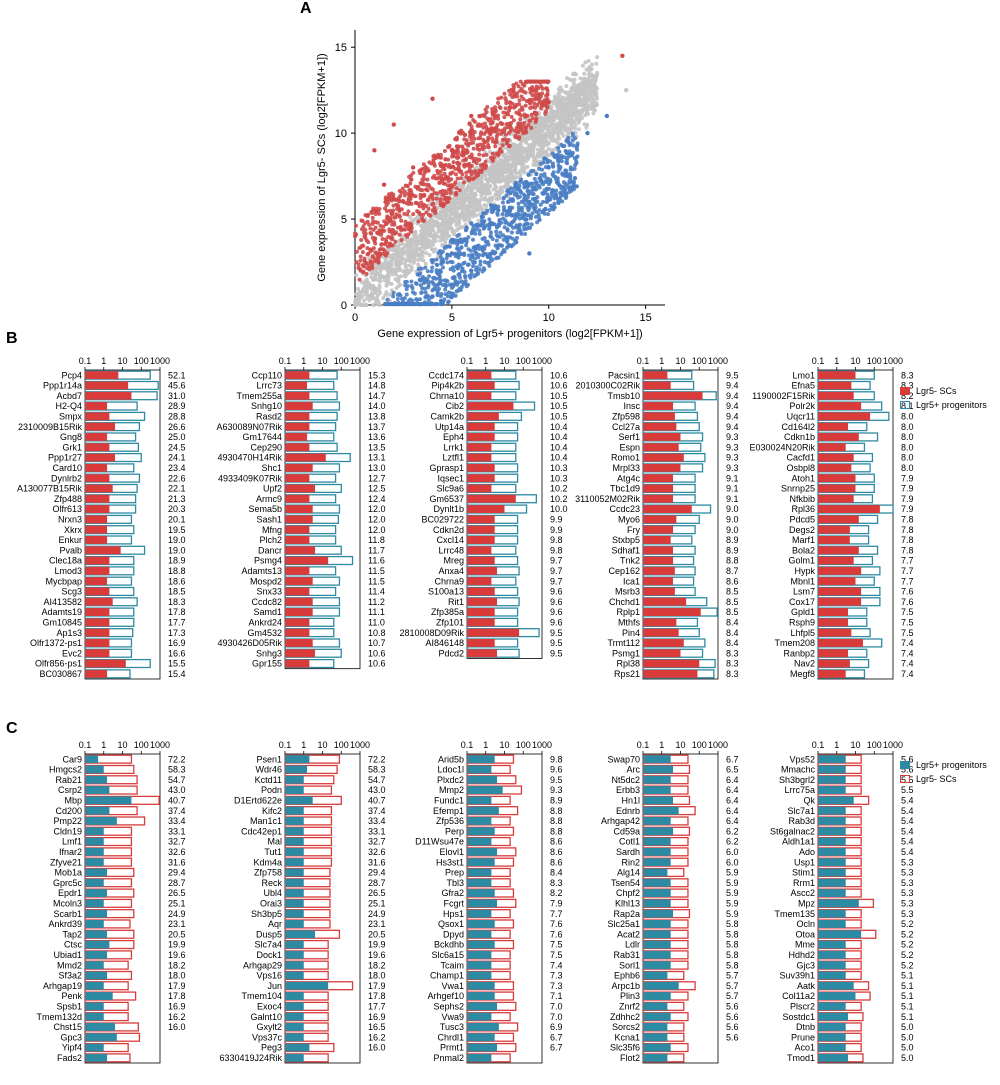 This screenshot has width=1000, height=1085. I want to click on fold-label: 20.1, so click(177, 520).